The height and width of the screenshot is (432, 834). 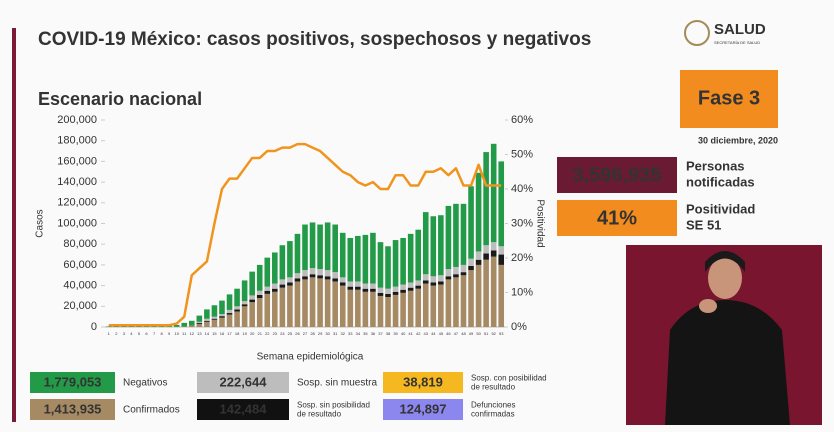 I want to click on x-tick-label: 53, so click(x=501, y=333).